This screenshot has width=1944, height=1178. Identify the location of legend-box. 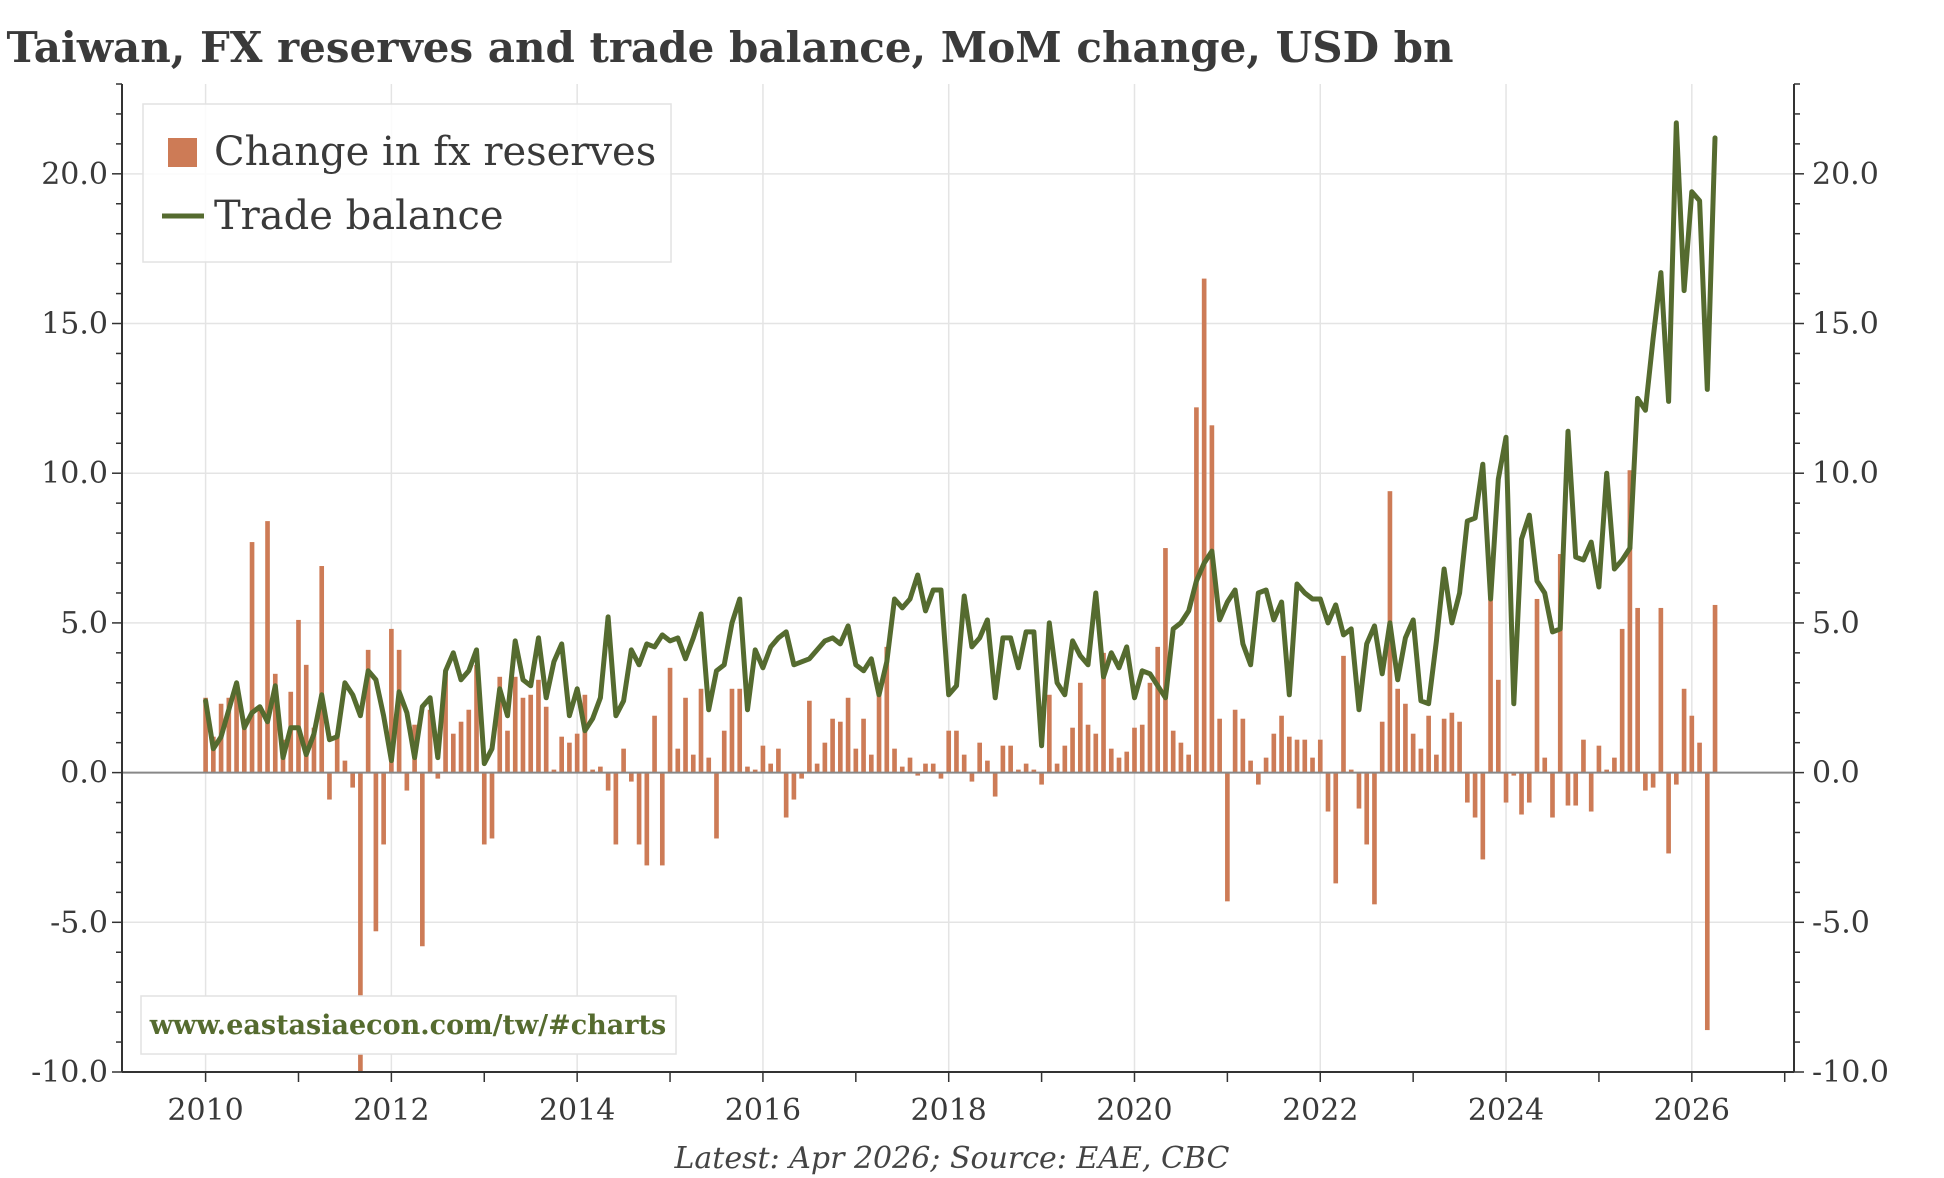
(407, 183).